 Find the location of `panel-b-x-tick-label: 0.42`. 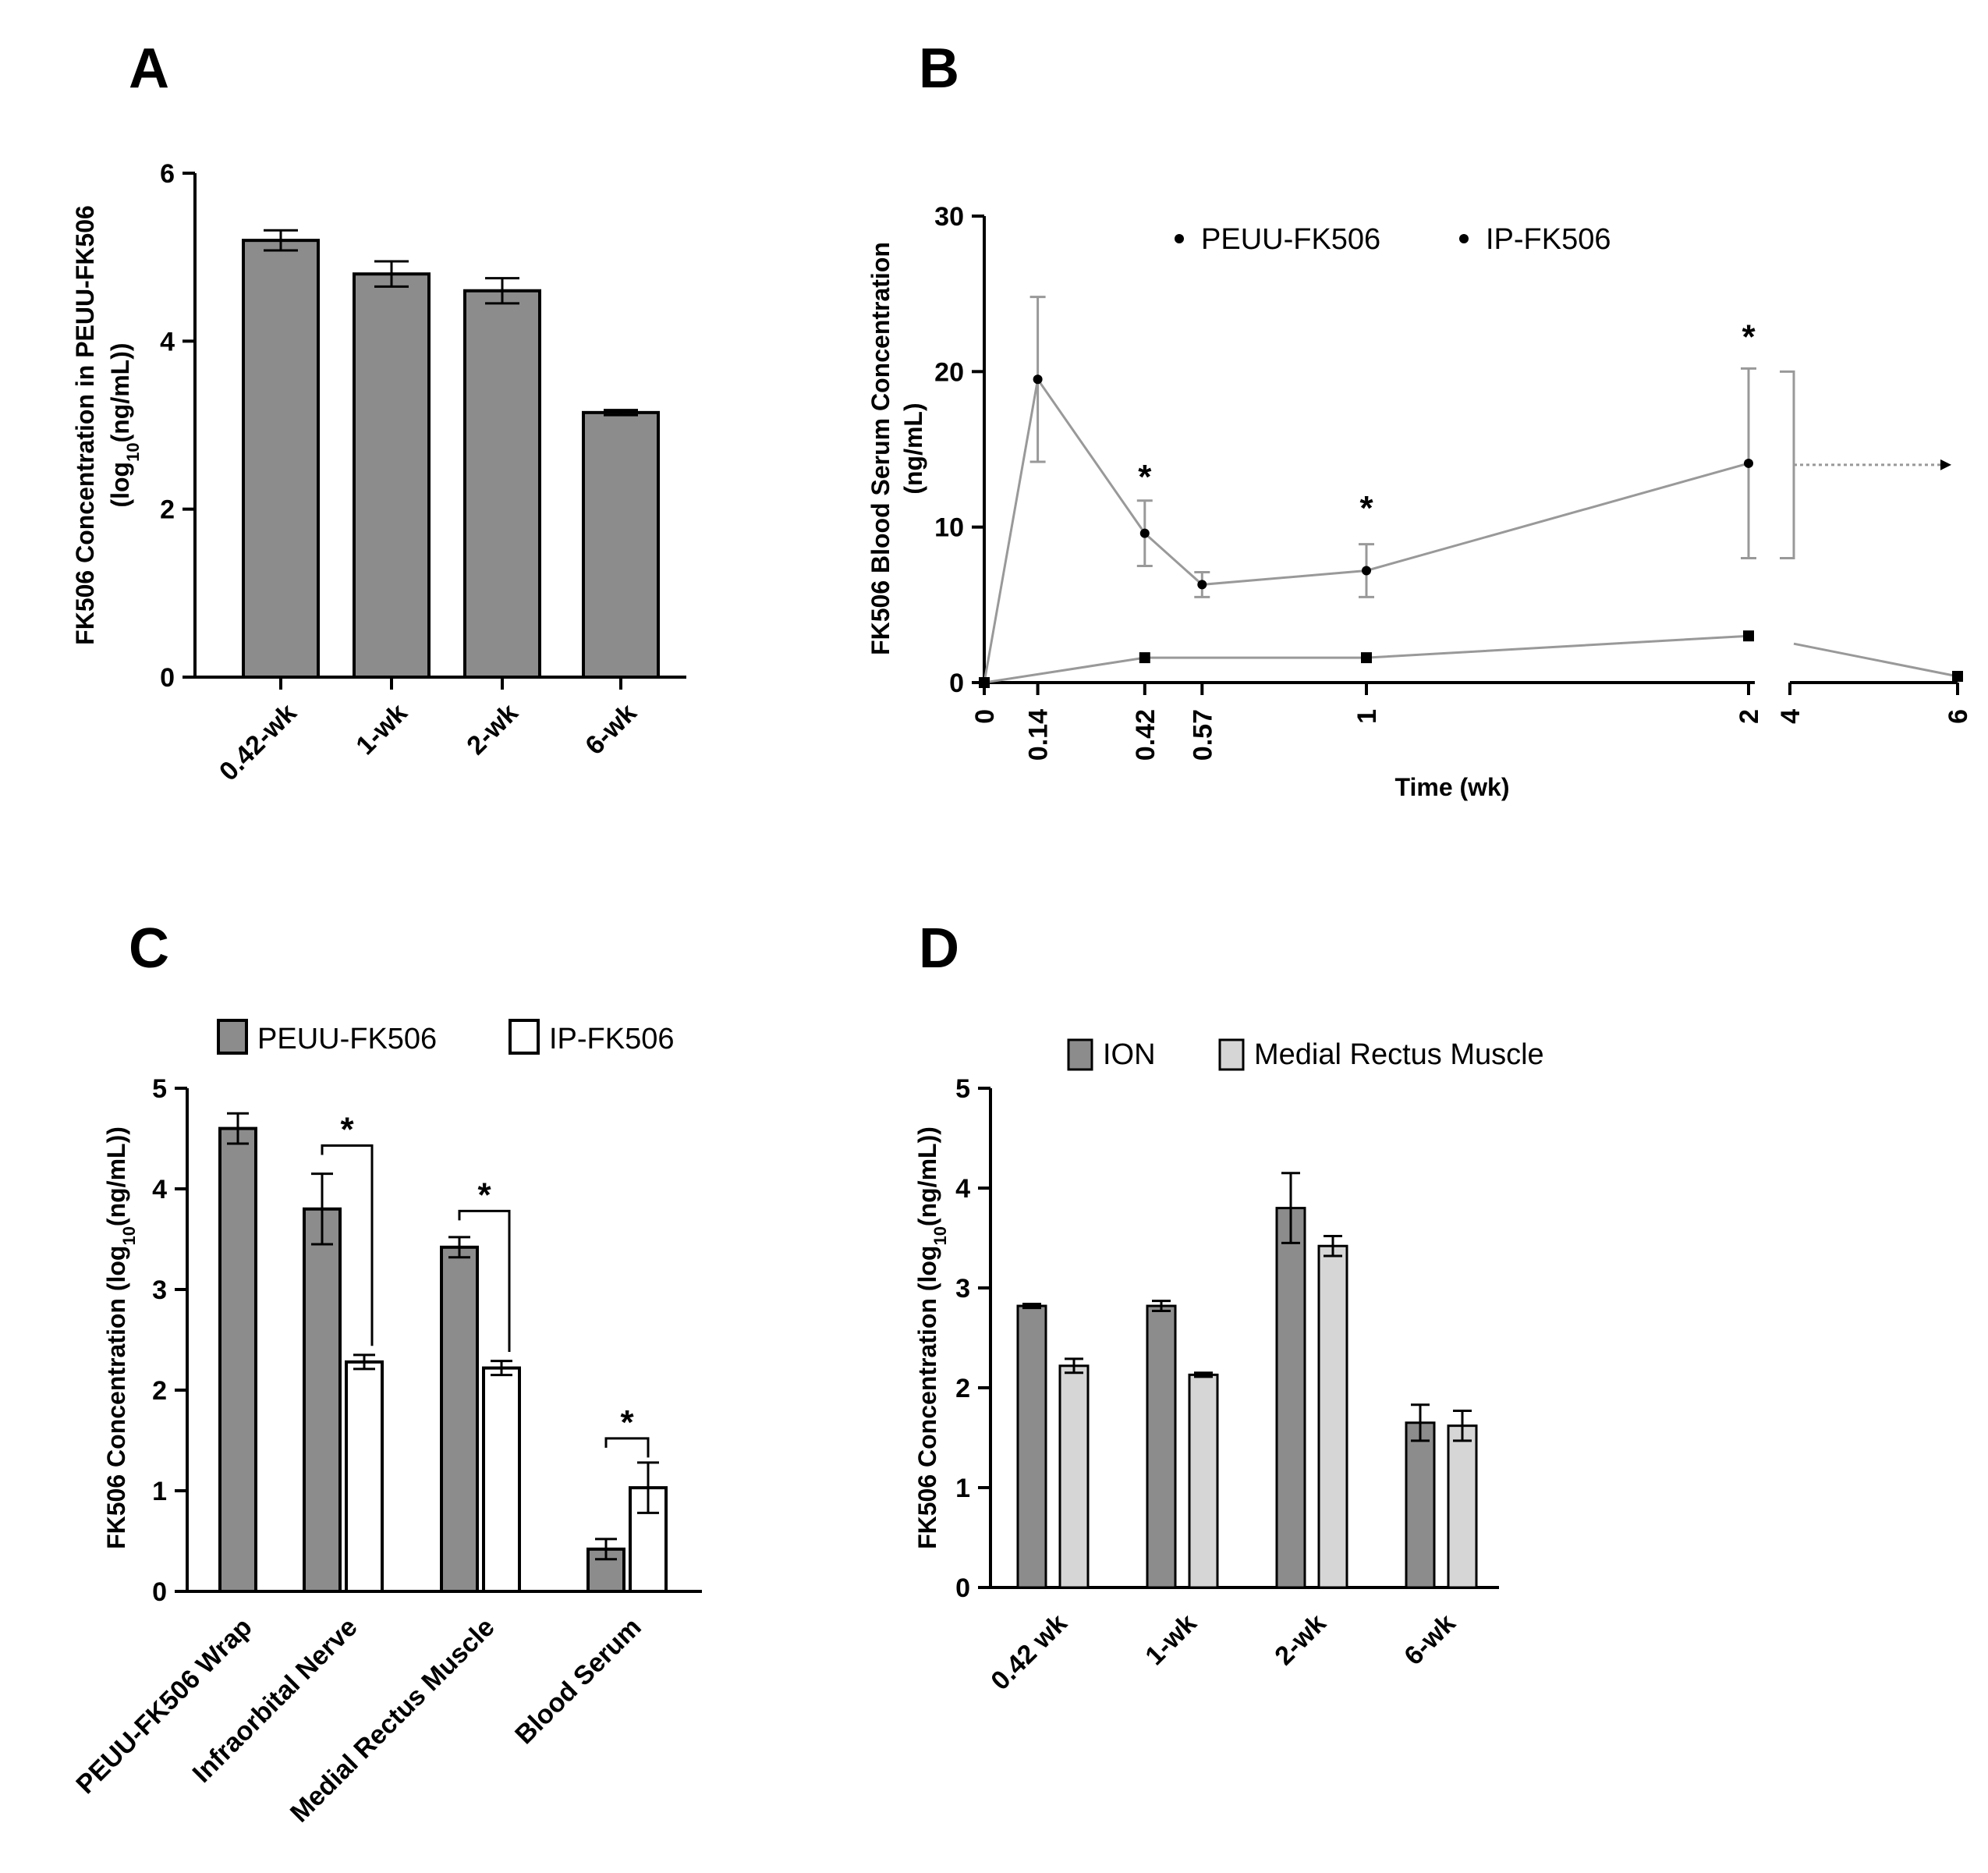

panel-b-x-tick-label: 0.42 is located at coordinates (1146, 735).